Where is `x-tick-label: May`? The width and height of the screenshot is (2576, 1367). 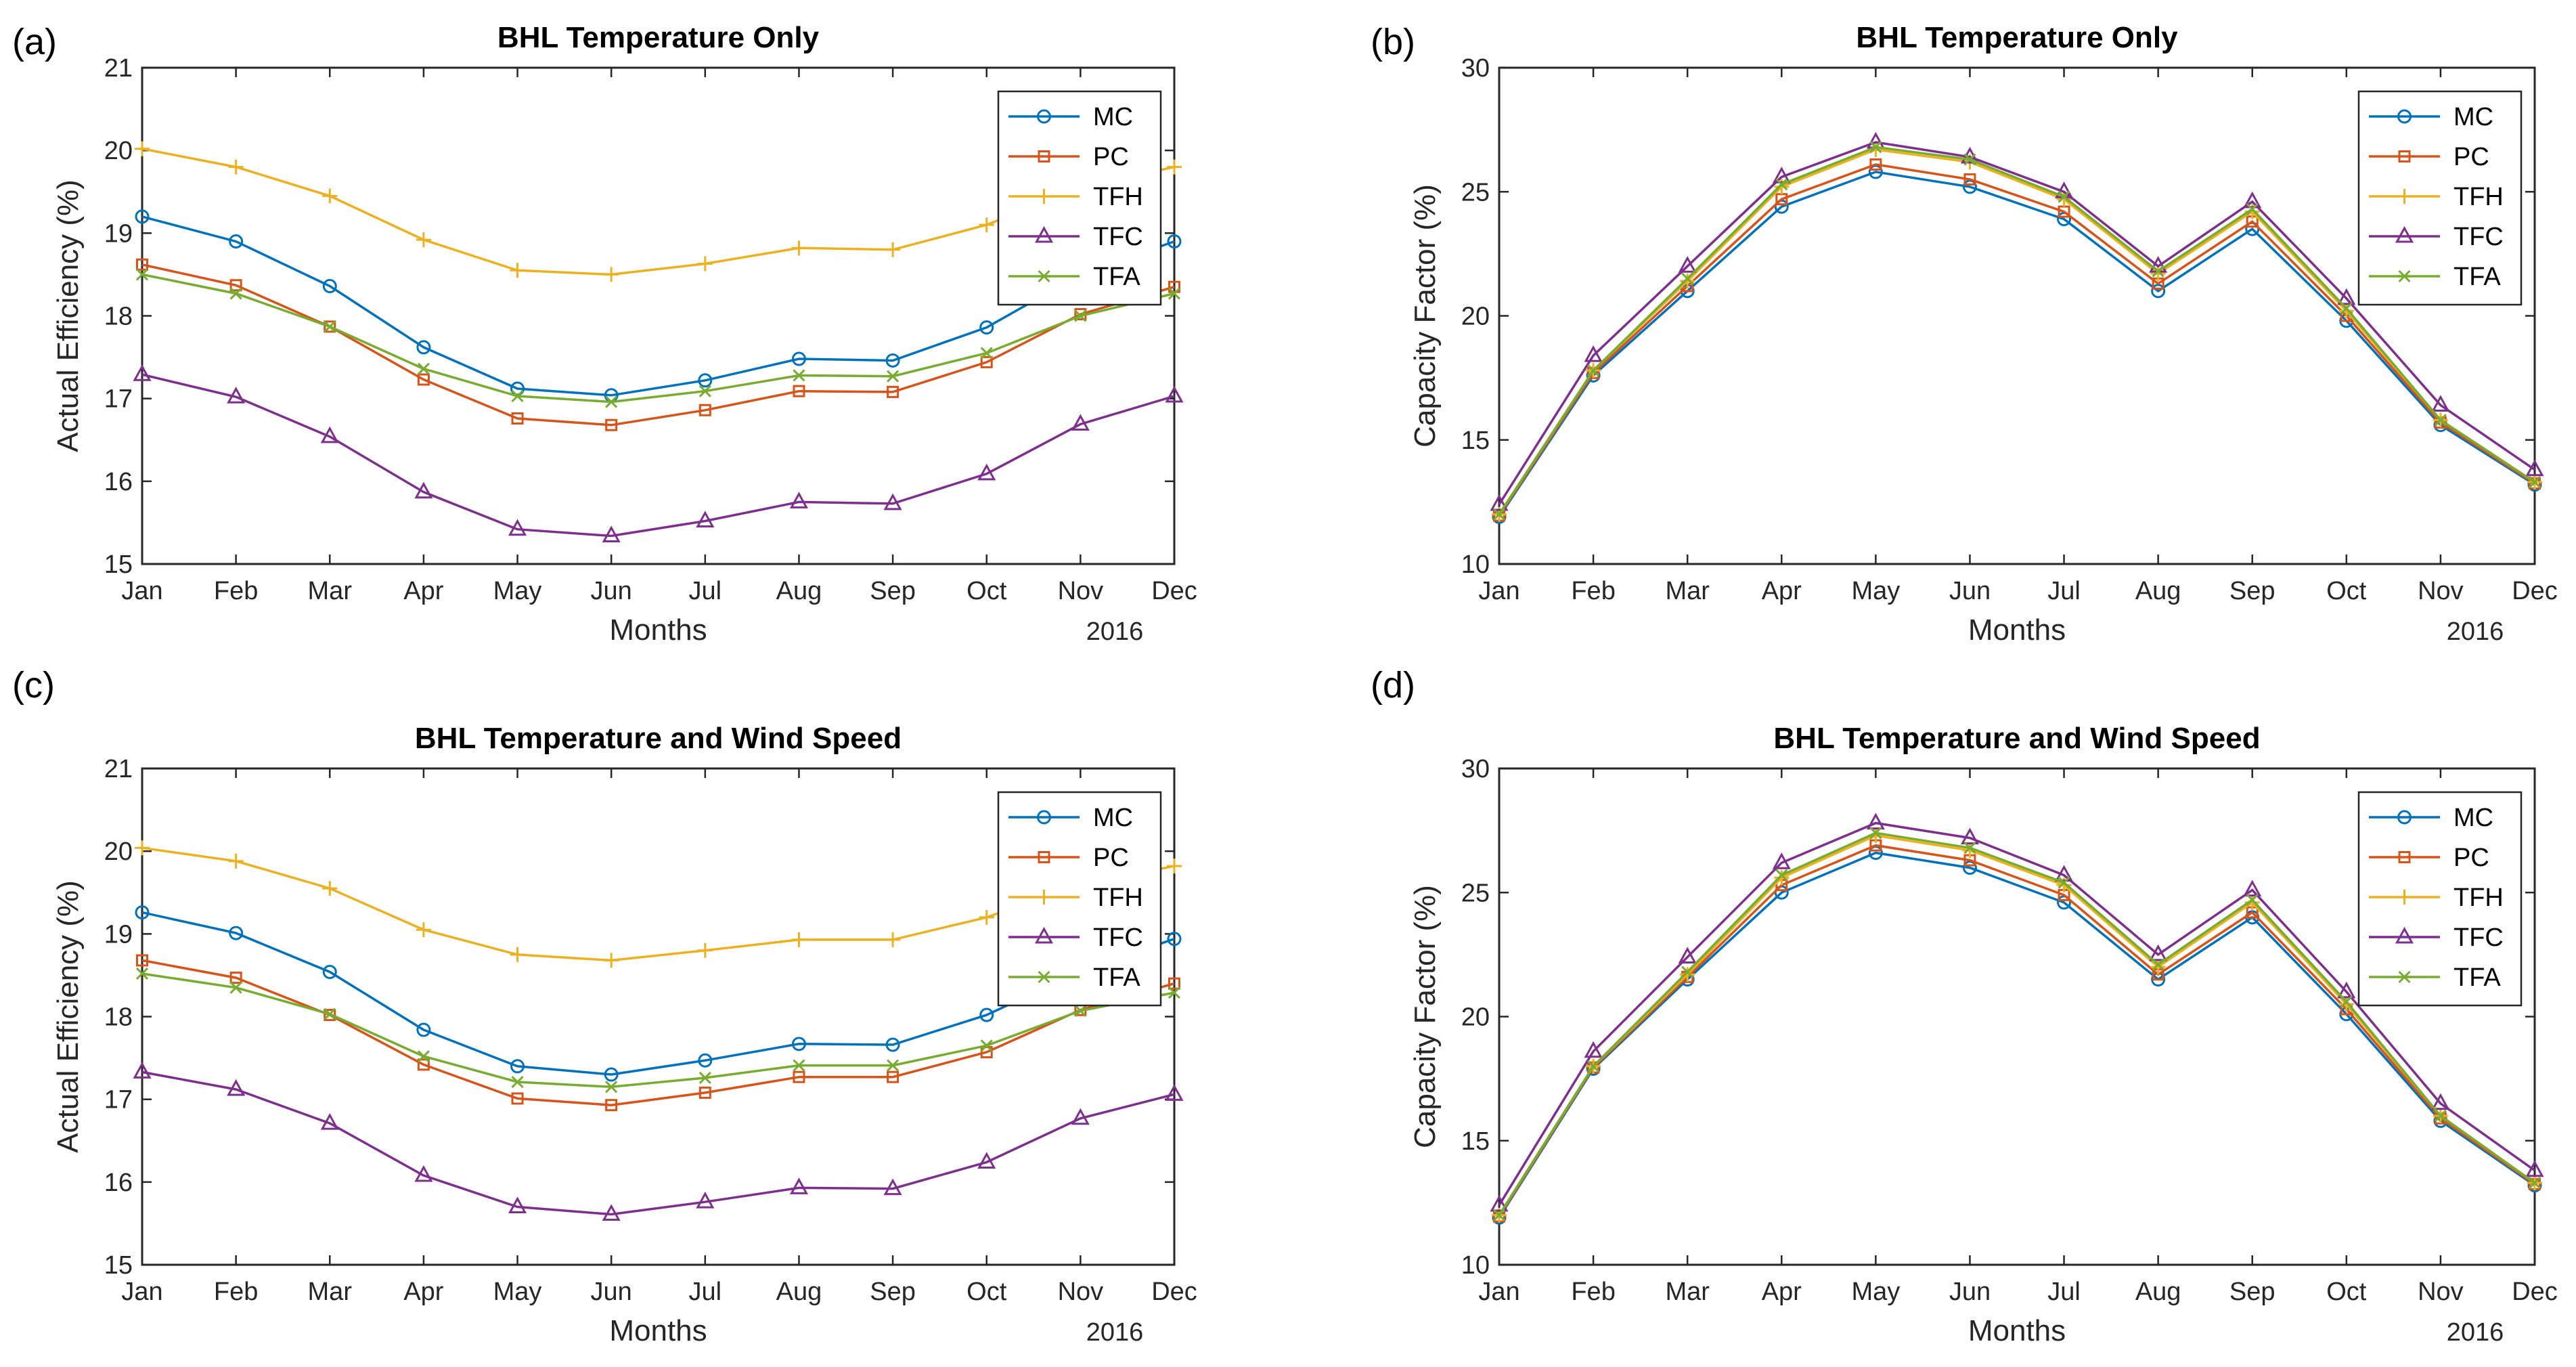
x-tick-label: May is located at coordinates (1875, 1292).